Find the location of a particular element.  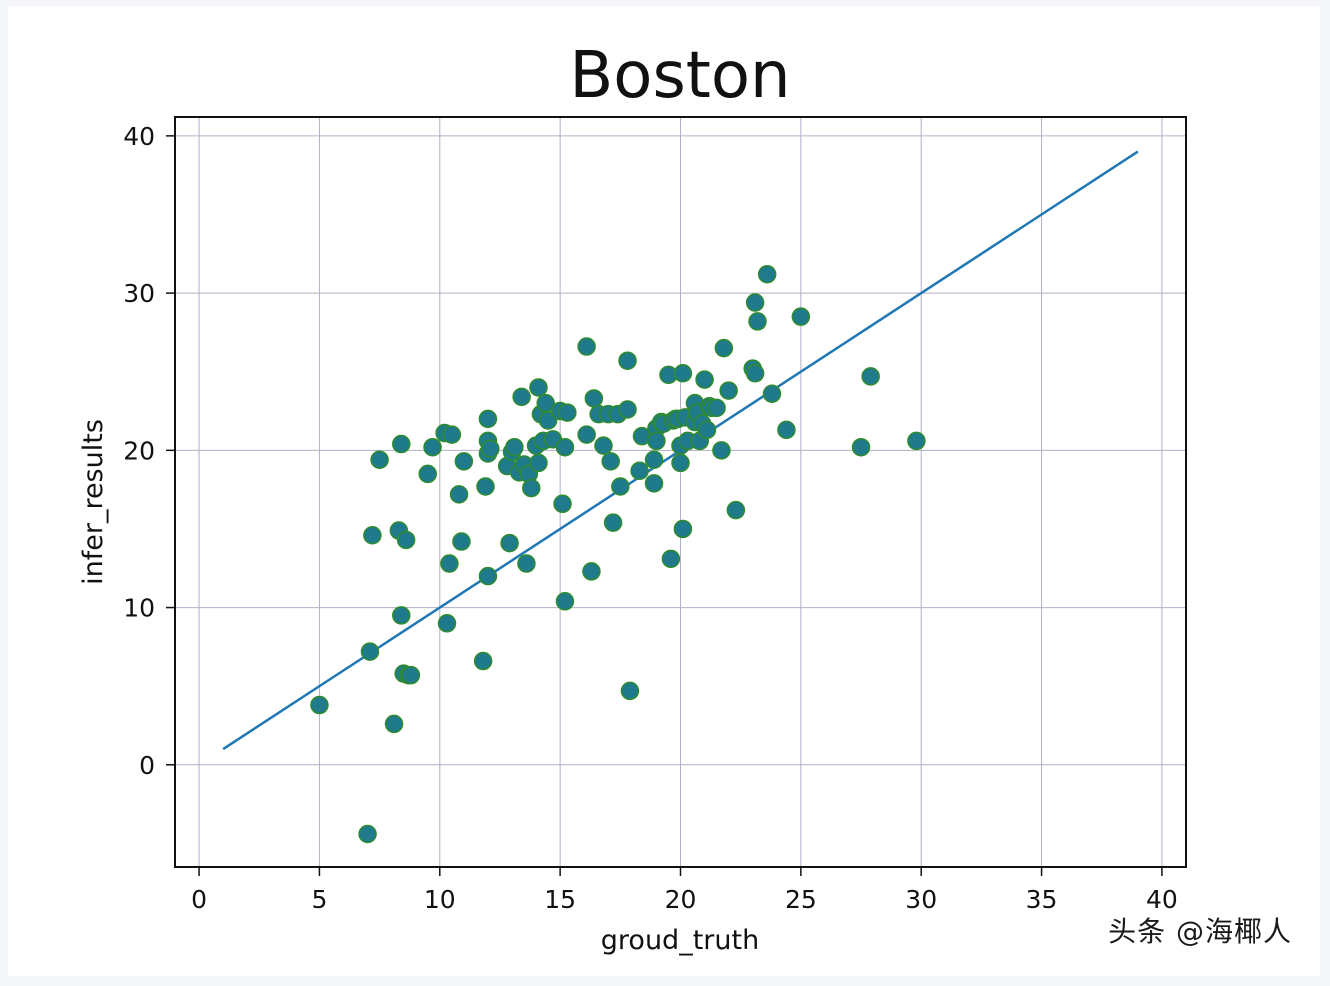

x-axis-label: groud_truth is located at coordinates (680, 940).